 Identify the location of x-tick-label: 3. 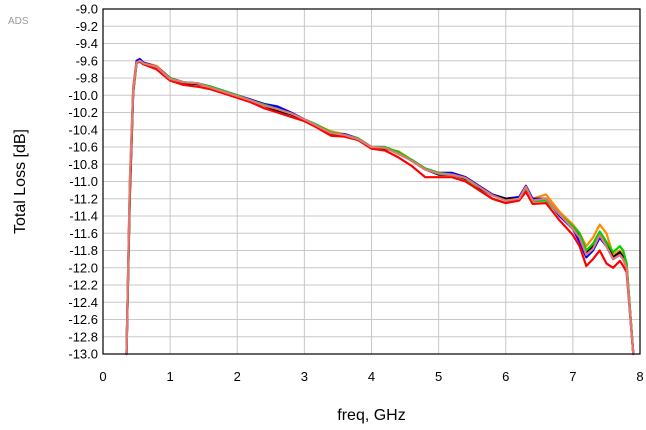
(304, 376).